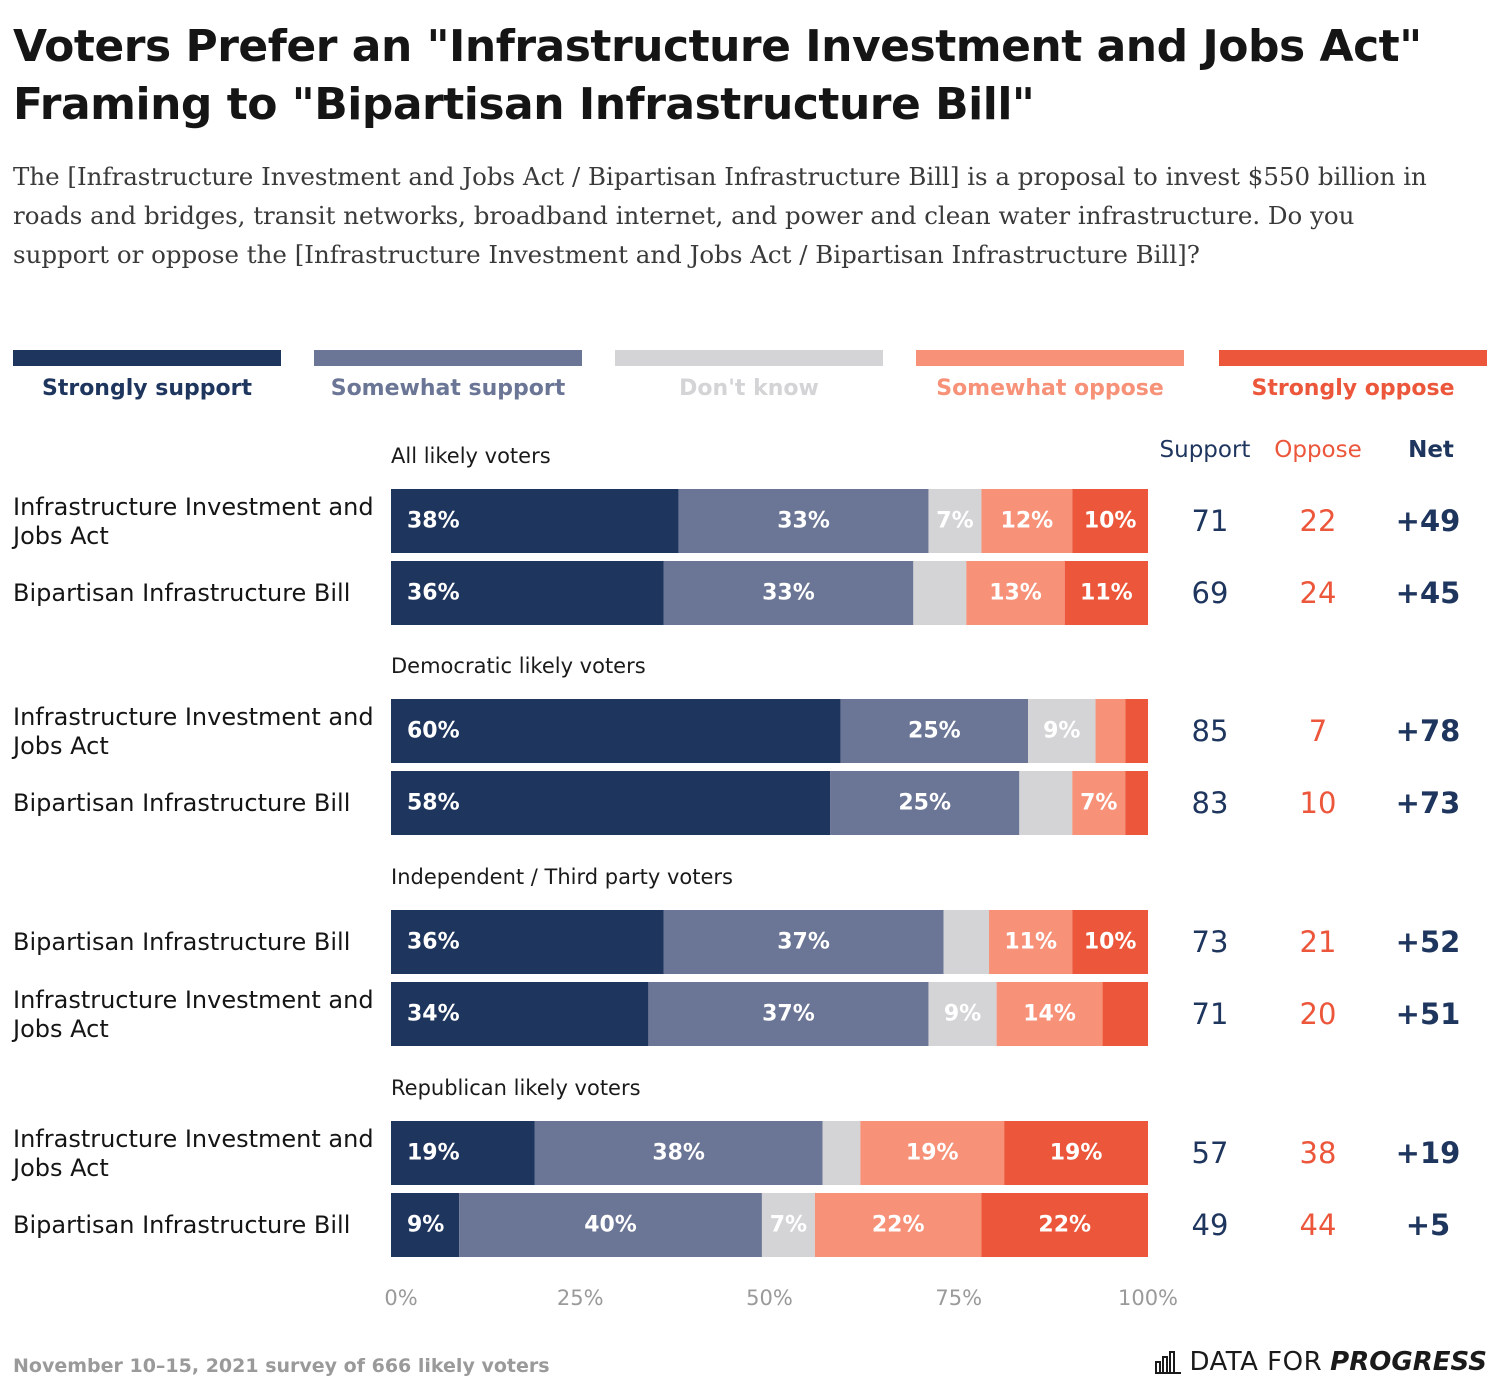 Image resolution: width=1500 pixels, height=1389 pixels. I want to click on group-label: Independent / Third party voters, so click(562, 877).